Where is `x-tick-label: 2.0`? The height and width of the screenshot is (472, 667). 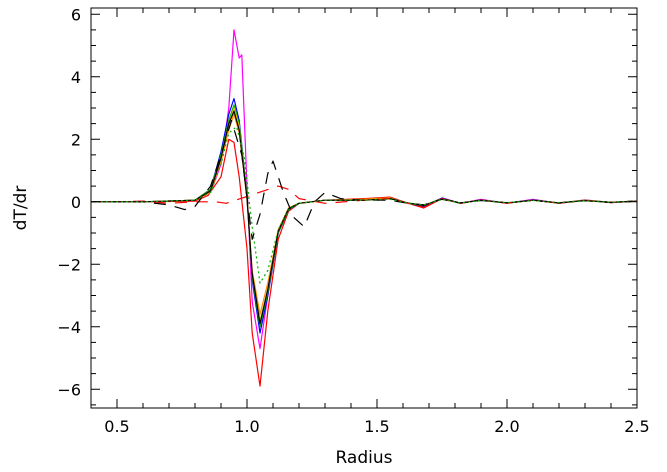
x-tick-label: 2.0 is located at coordinates (506, 426).